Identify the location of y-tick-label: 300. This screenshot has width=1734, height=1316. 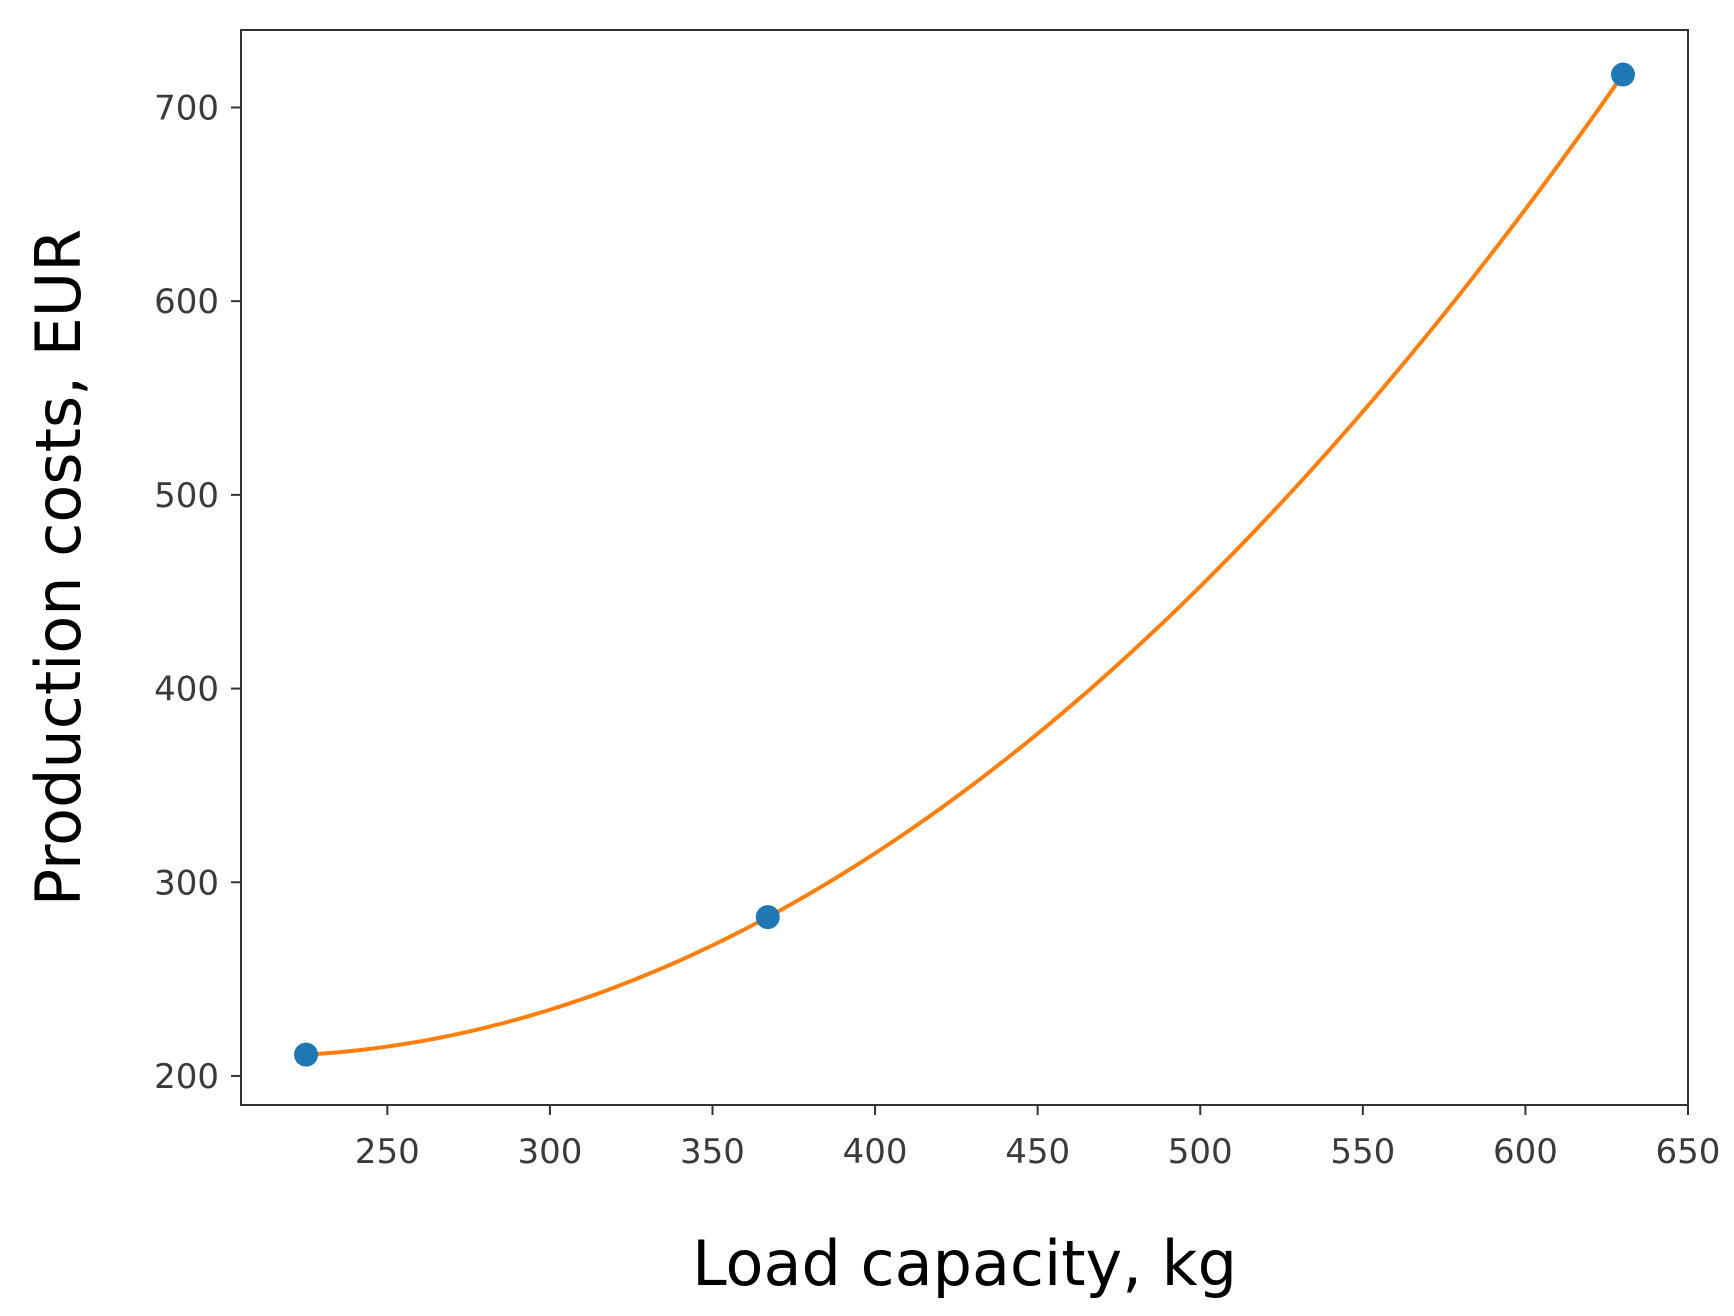
(186, 883).